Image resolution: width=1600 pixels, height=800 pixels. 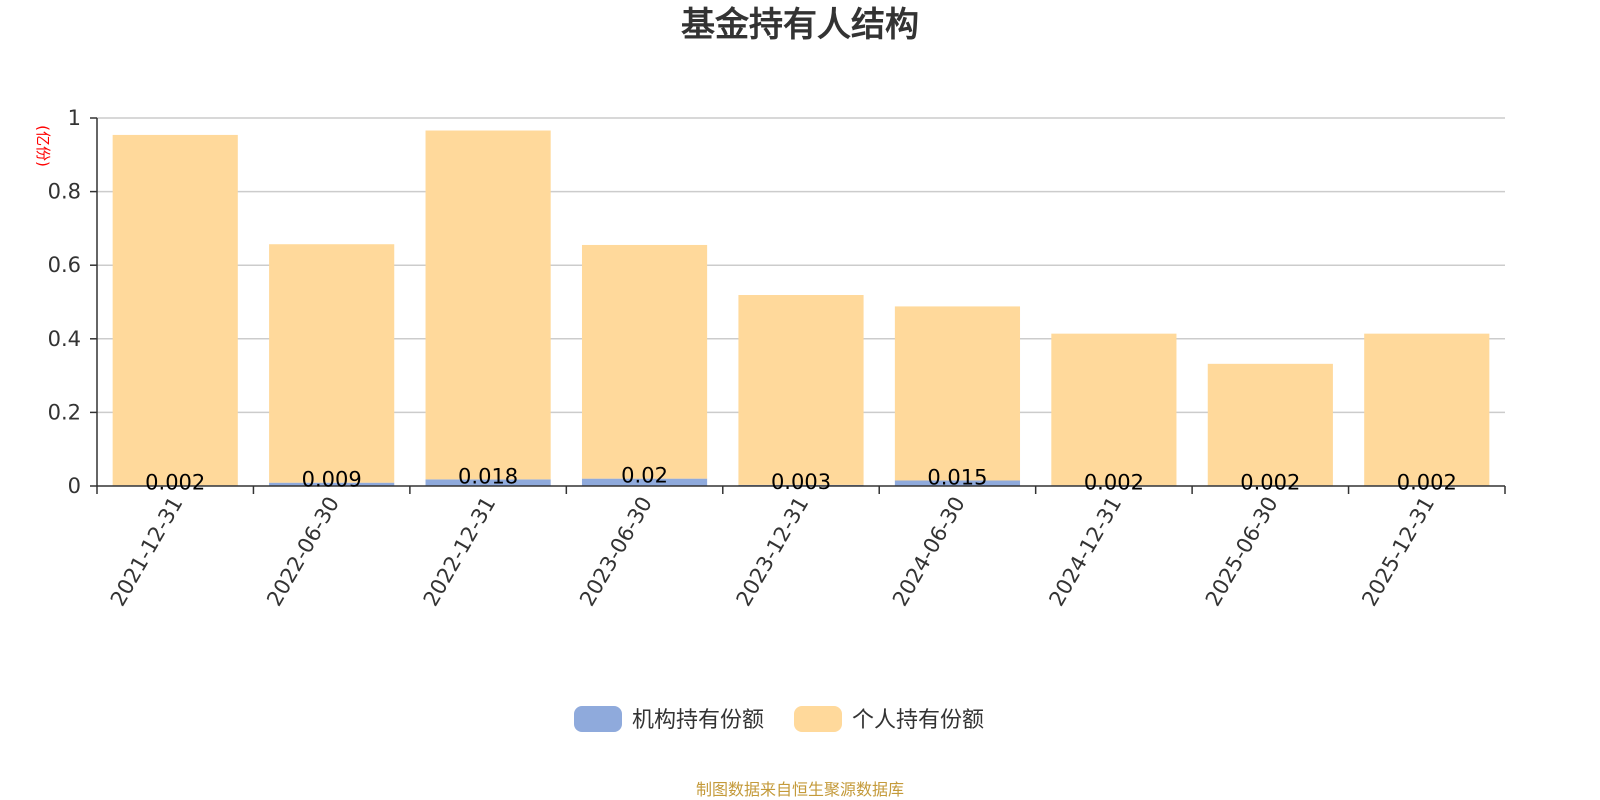 I want to click on data-label: 0.018, so click(x=488, y=476).